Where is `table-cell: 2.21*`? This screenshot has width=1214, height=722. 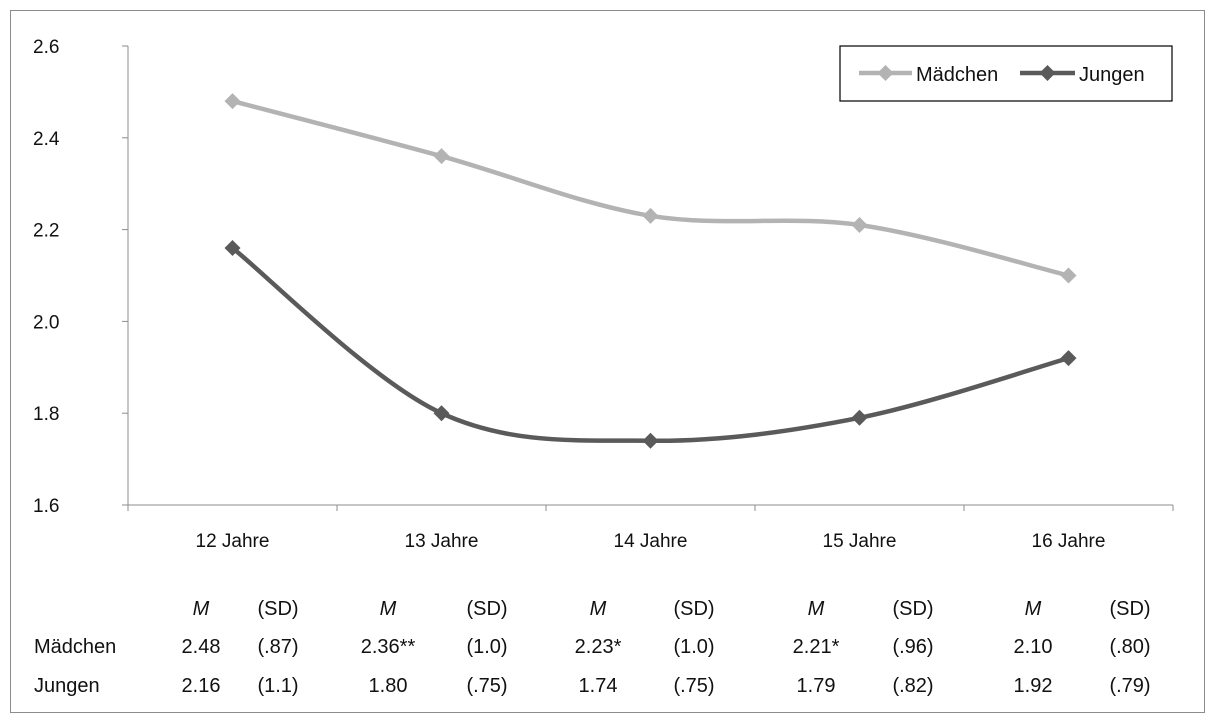 table-cell: 2.21* is located at coordinates (816, 647).